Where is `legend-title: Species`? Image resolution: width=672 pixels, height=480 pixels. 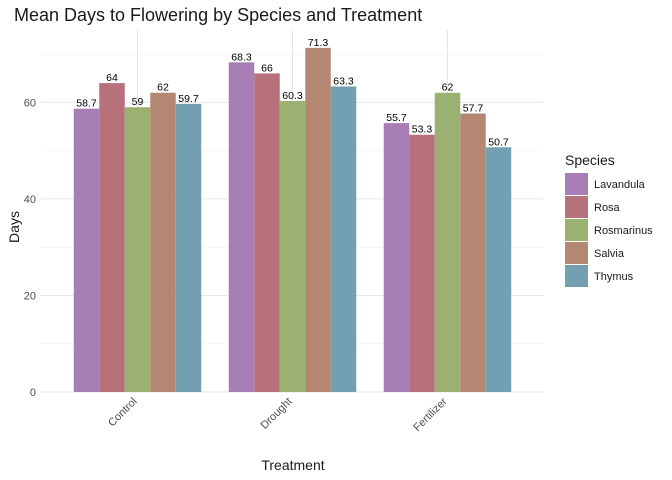 legend-title: Species is located at coordinates (590, 160).